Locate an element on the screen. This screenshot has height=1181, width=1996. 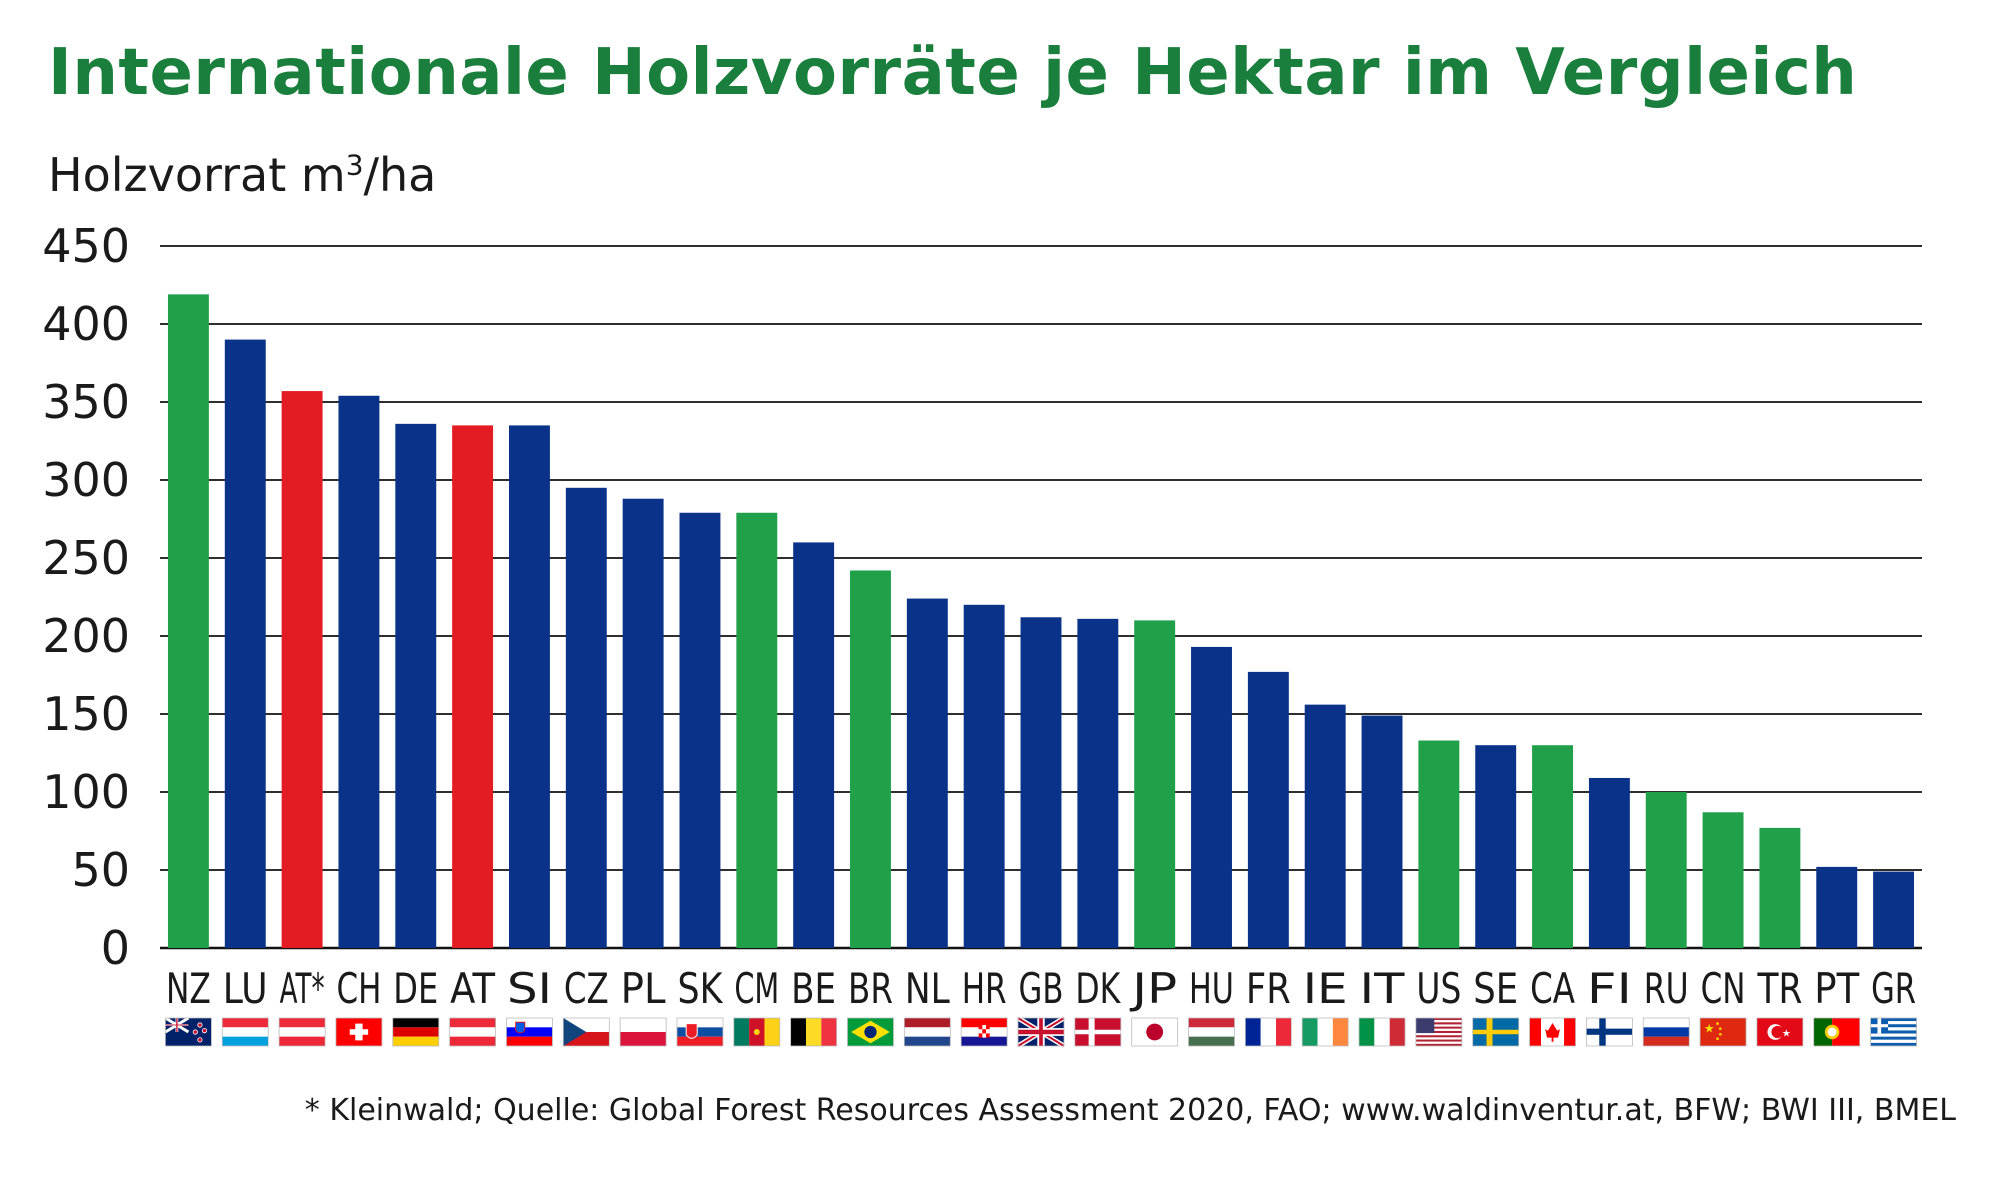
flag-ca-icon is located at coordinates (1552, 1032).